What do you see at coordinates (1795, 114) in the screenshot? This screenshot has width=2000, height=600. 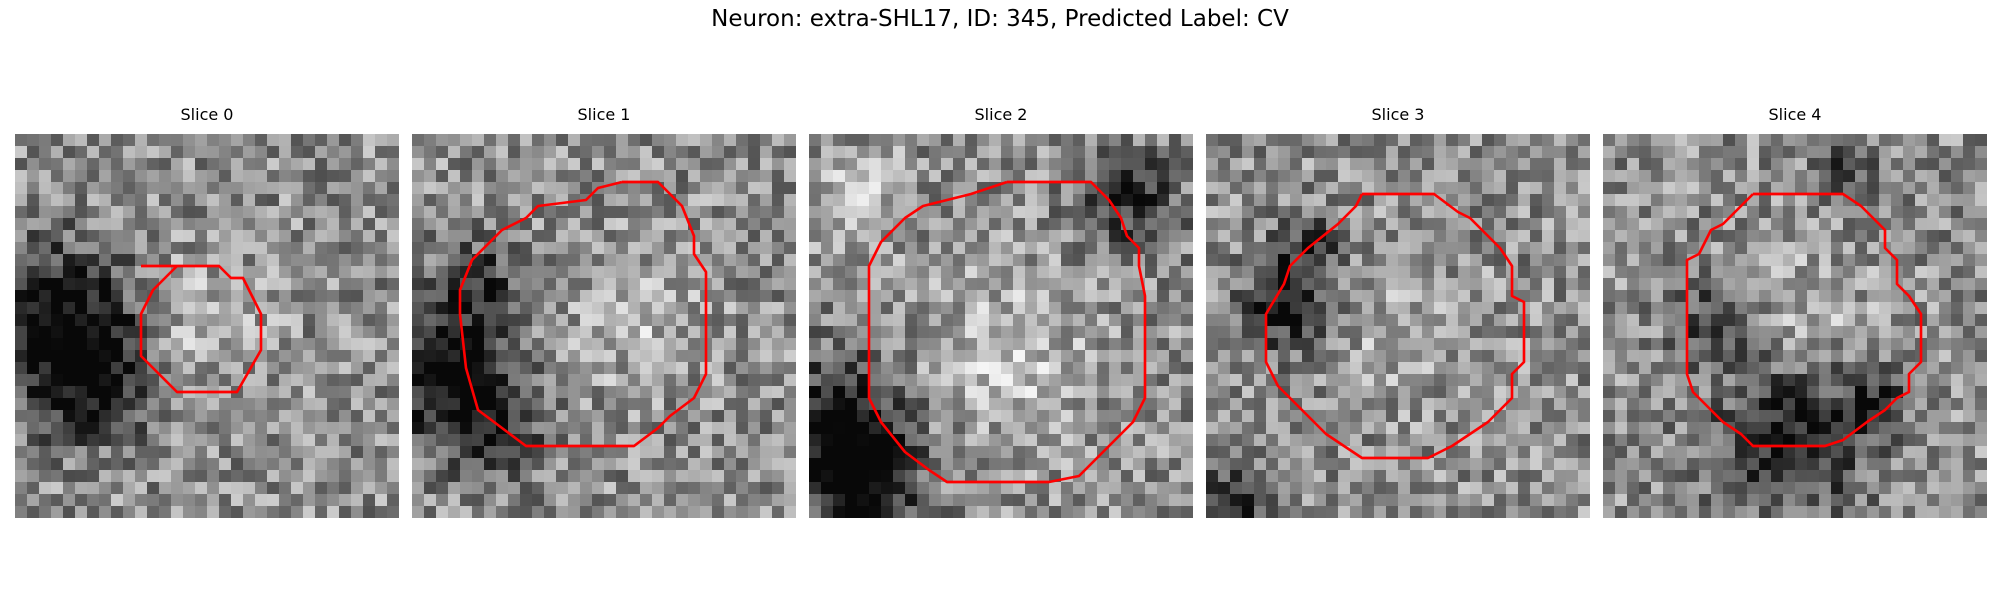 I see `slice-title-4: Slice 4` at bounding box center [1795, 114].